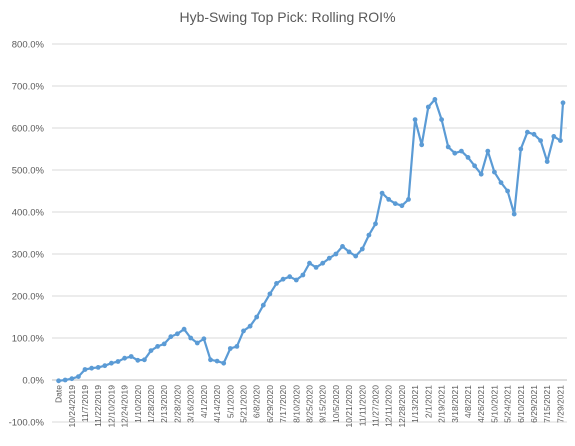  What do you see at coordinates (72, 406) in the screenshot?
I see `x-tick-label: 10/24/2019` at bounding box center [72, 406].